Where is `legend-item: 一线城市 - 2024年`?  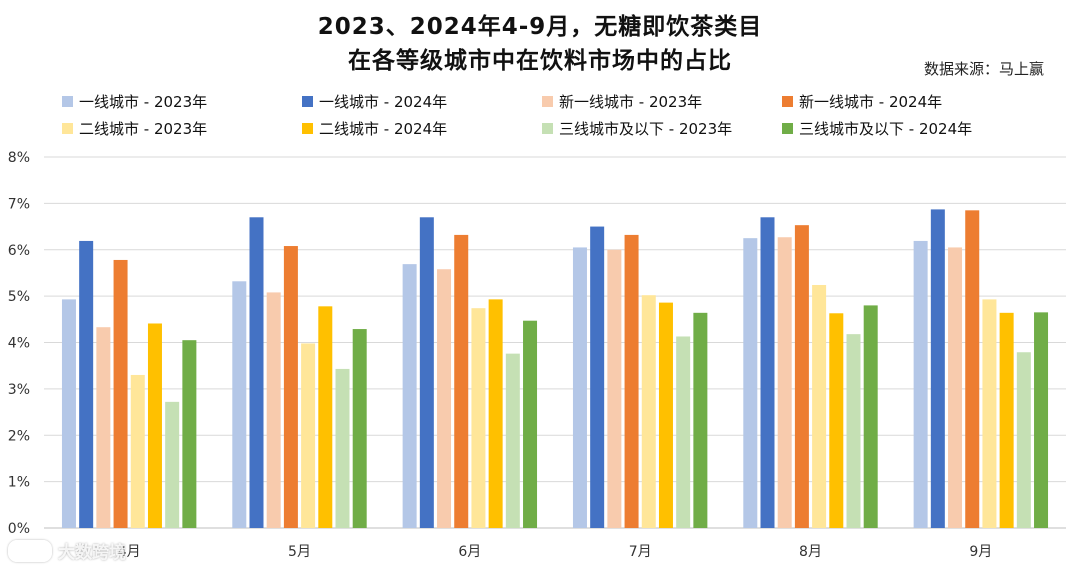
legend-item: 一线城市 - 2024年 is located at coordinates (374, 101).